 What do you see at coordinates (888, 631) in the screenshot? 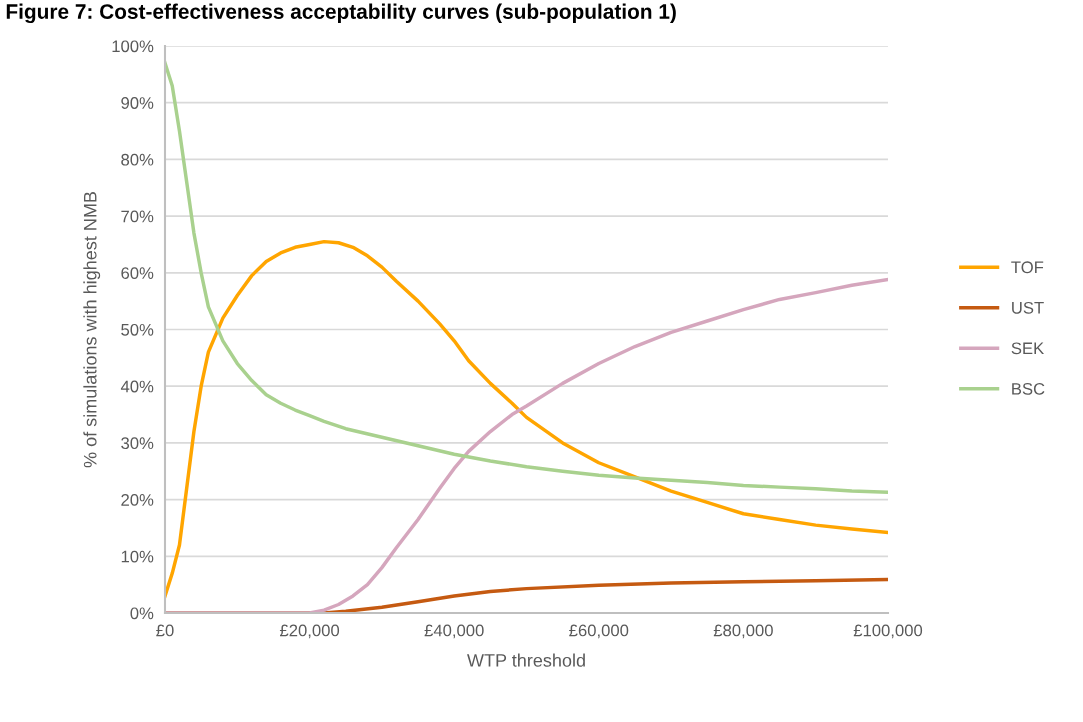
I see `x-tick-label: £100,000` at bounding box center [888, 631].